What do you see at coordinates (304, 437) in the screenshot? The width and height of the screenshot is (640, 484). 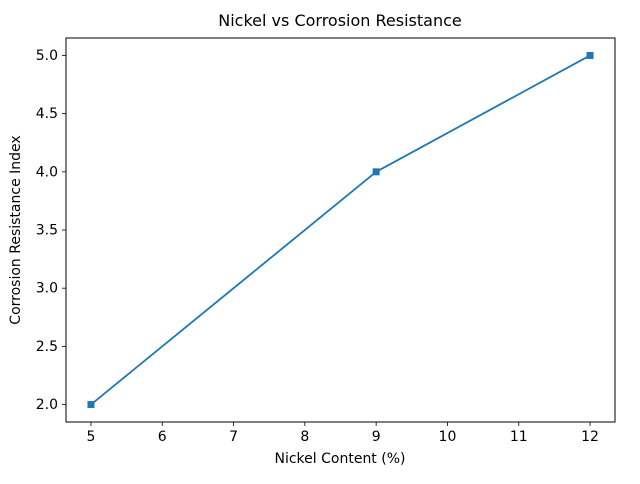 I see `x-tick-label: 8` at bounding box center [304, 437].